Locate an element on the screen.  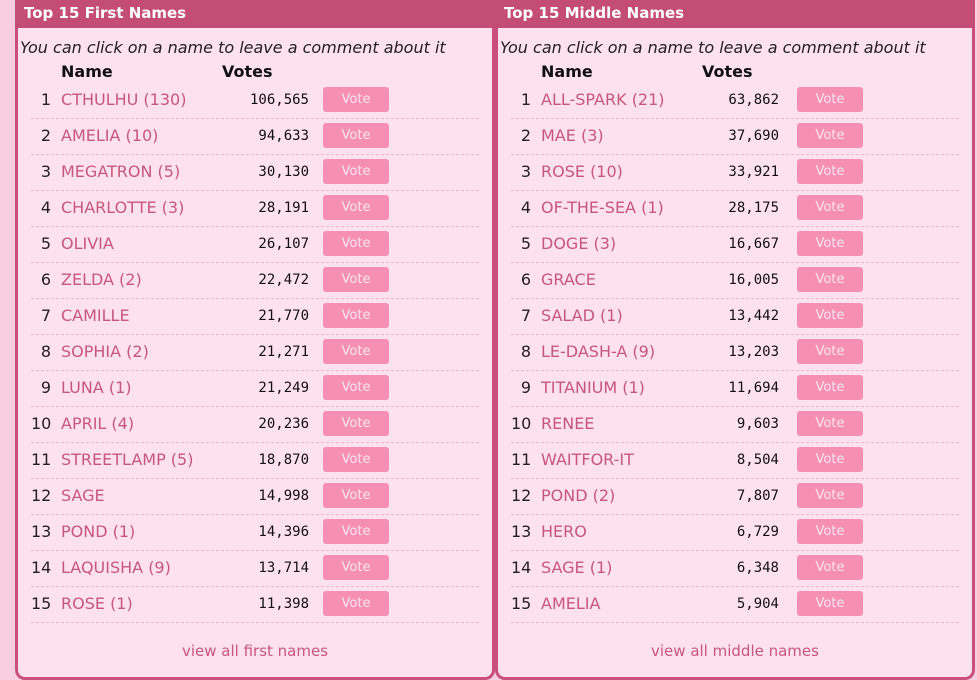
rank-number: 5 is located at coordinates (525, 243).